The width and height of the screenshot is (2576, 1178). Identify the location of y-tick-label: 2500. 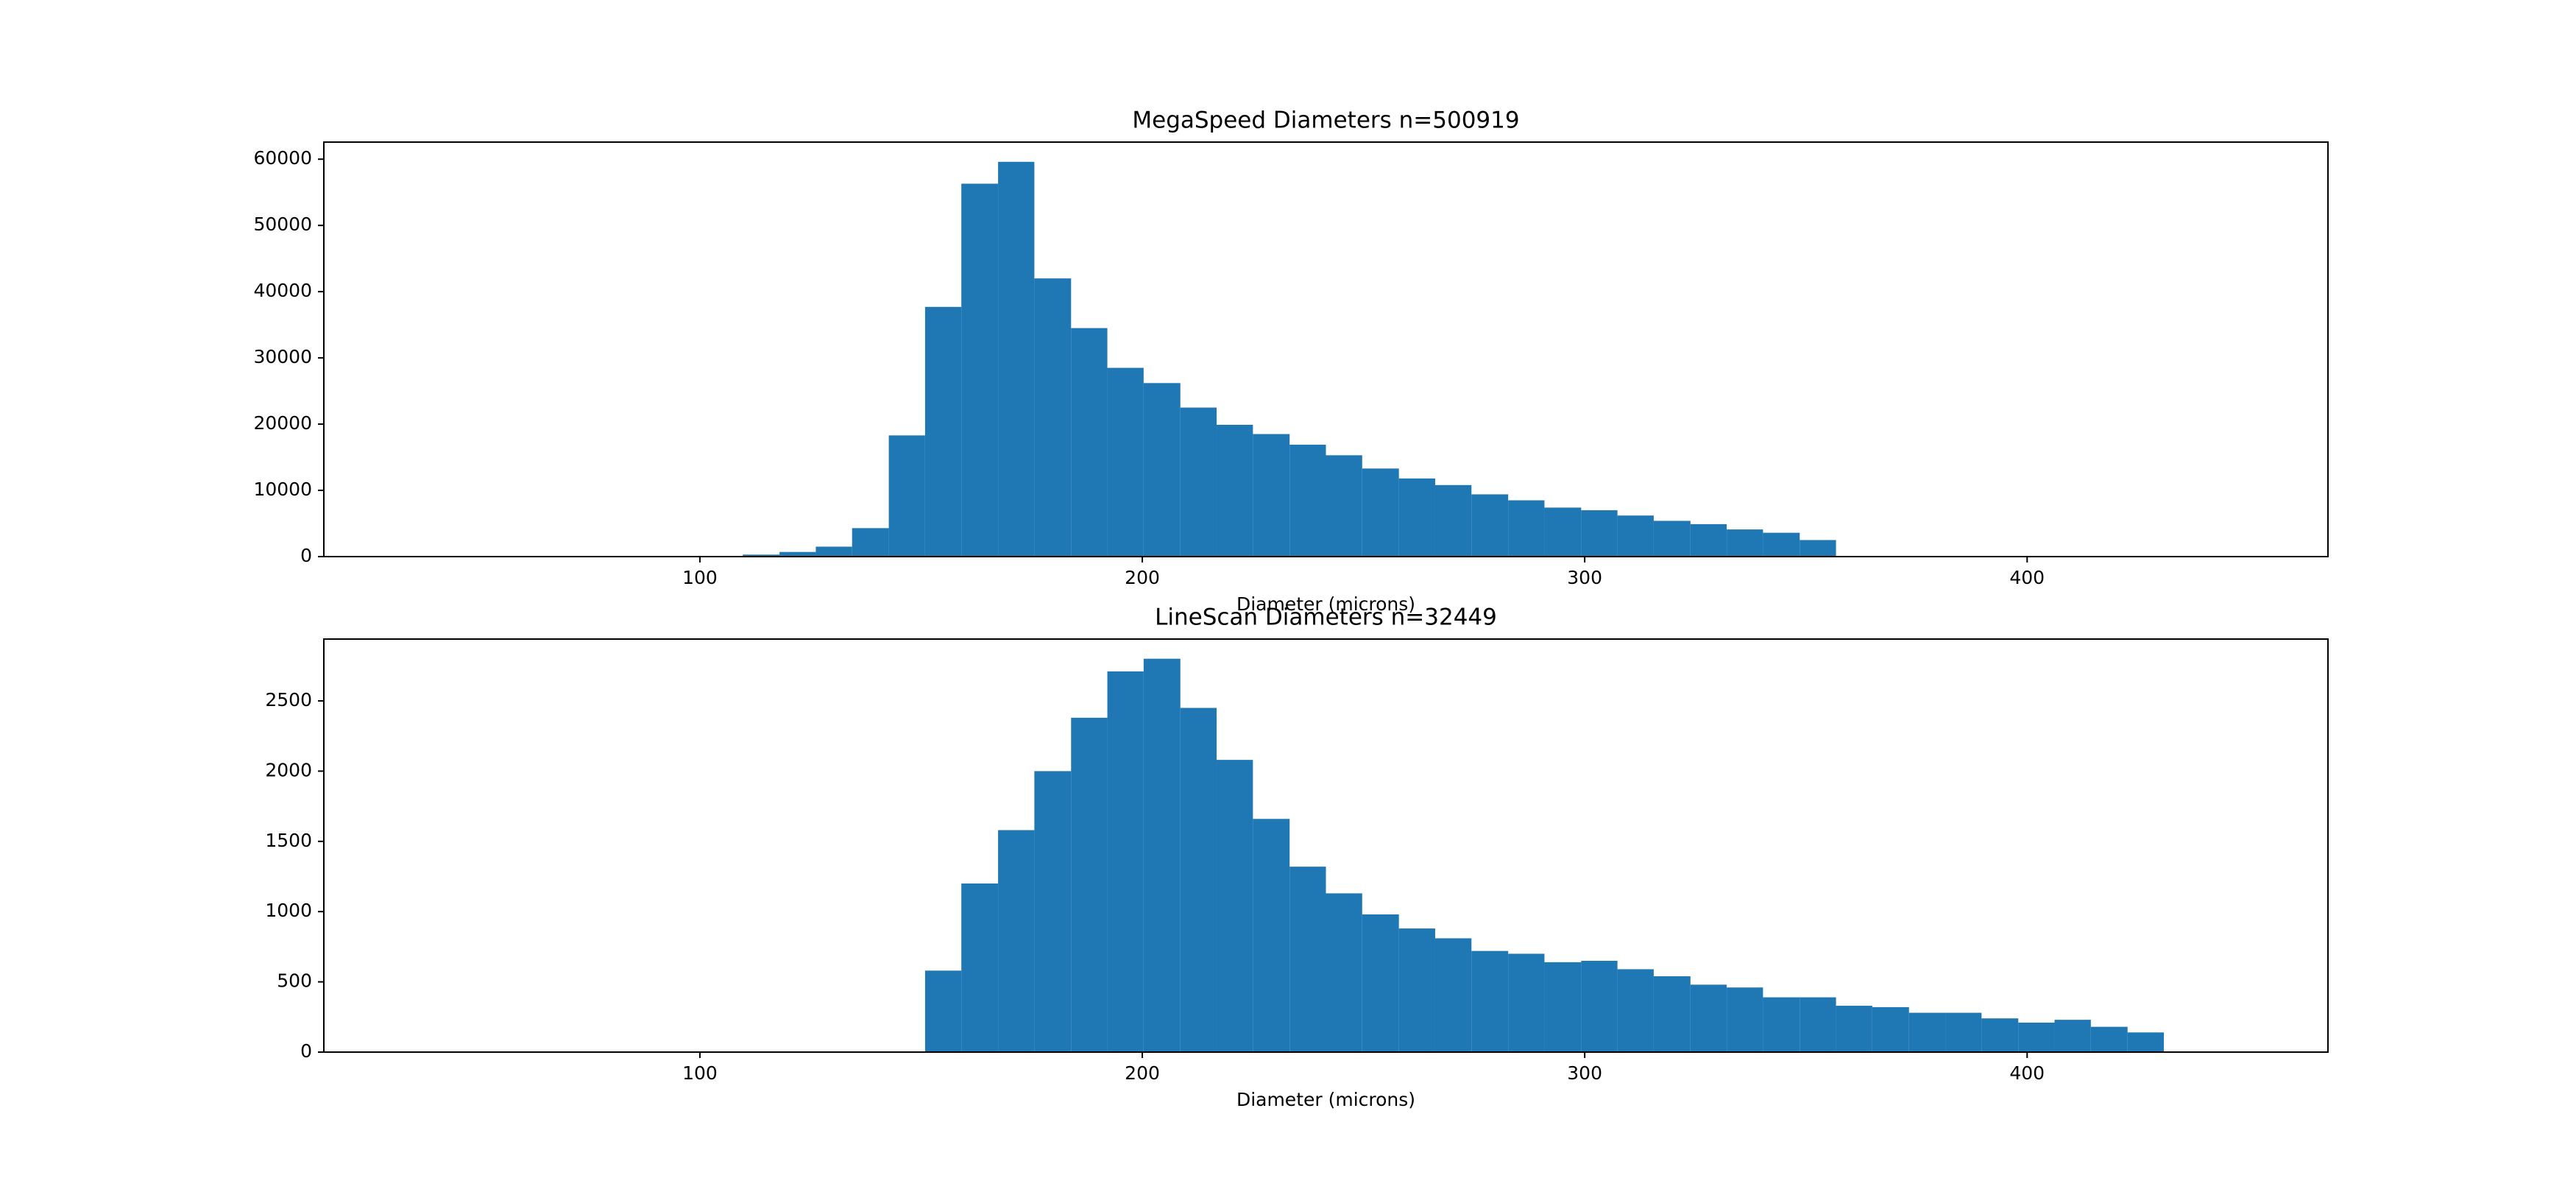
(288, 699).